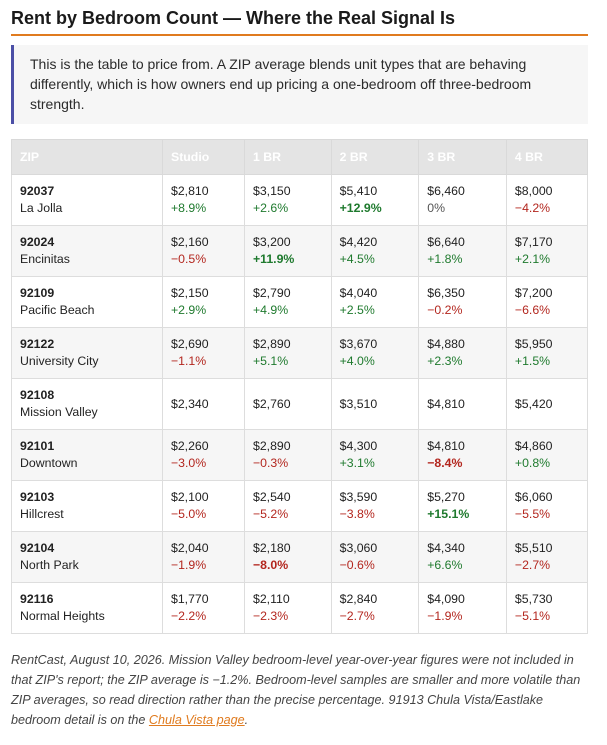 This screenshot has width=607, height=745. What do you see at coordinates (37, 191) in the screenshot?
I see `zip-code: 92037` at bounding box center [37, 191].